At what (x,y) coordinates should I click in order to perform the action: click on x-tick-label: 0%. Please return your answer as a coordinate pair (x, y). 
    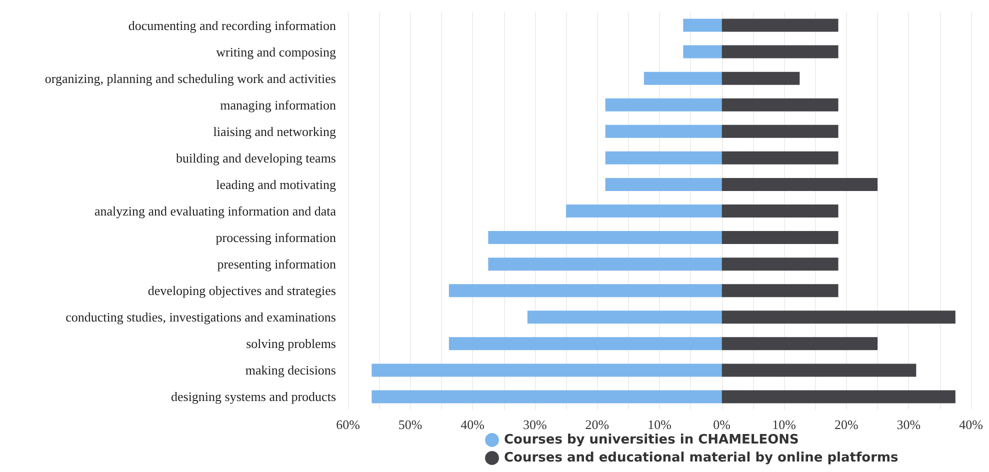
    Looking at the image, I should click on (722, 424).